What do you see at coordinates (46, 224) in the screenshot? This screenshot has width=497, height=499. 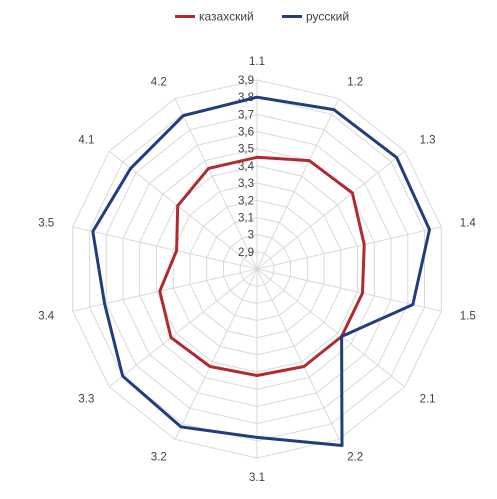 I see `category-label: 3.5` at bounding box center [46, 224].